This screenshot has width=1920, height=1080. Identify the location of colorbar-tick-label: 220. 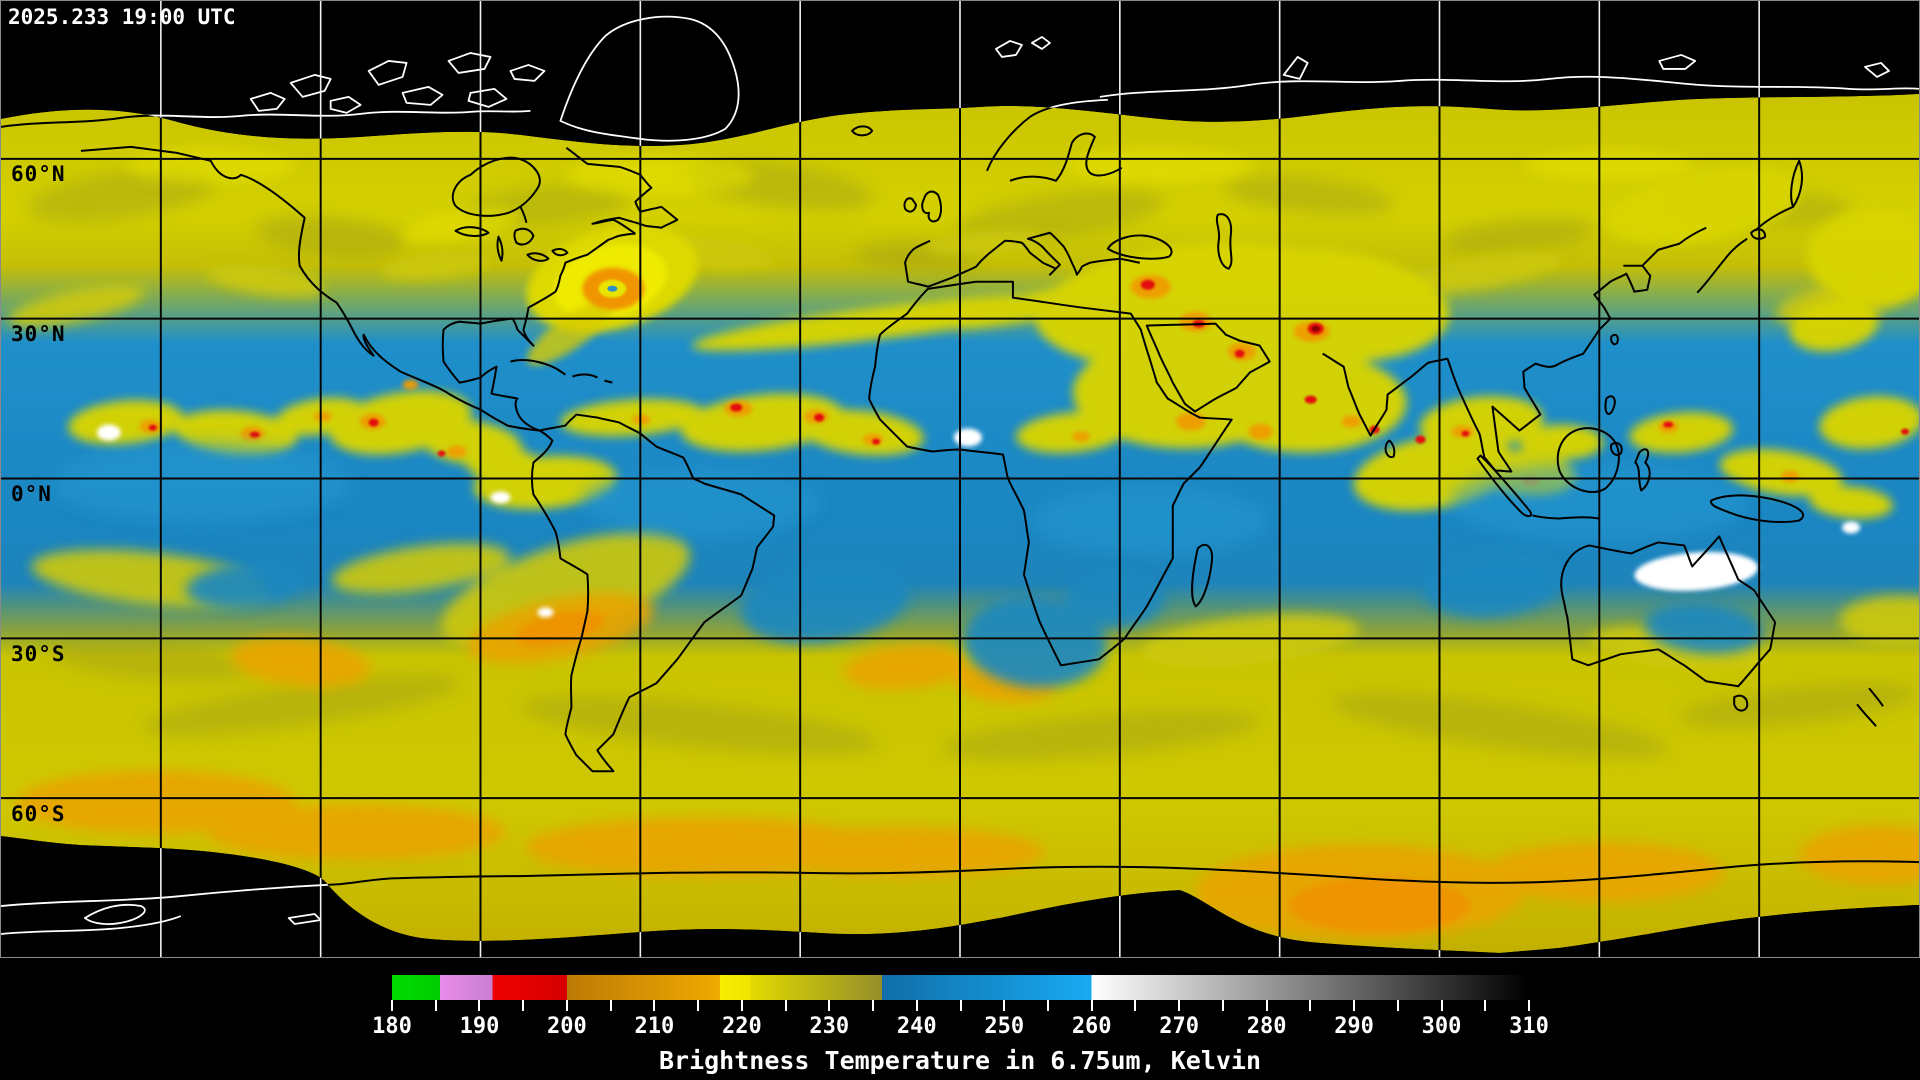
(741, 1026).